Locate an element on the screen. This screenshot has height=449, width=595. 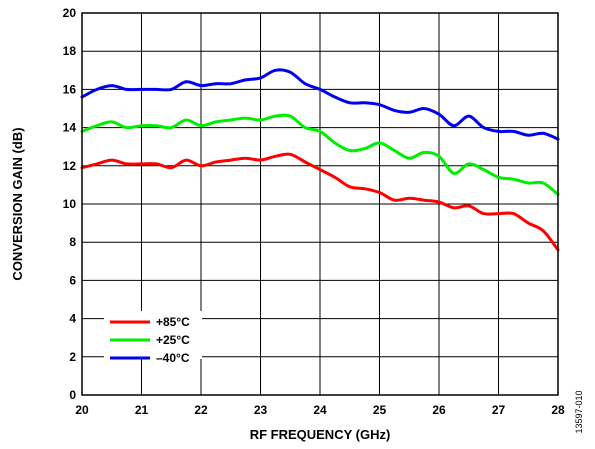
x-tick-label: 23 is located at coordinates (261, 410).